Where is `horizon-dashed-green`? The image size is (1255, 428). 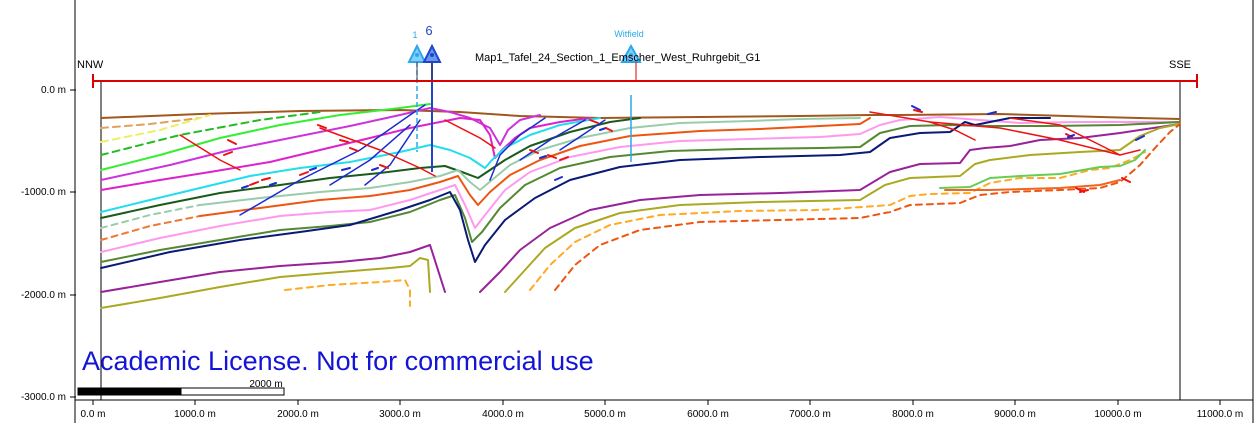
horizon-dashed-green is located at coordinates (210, 133).